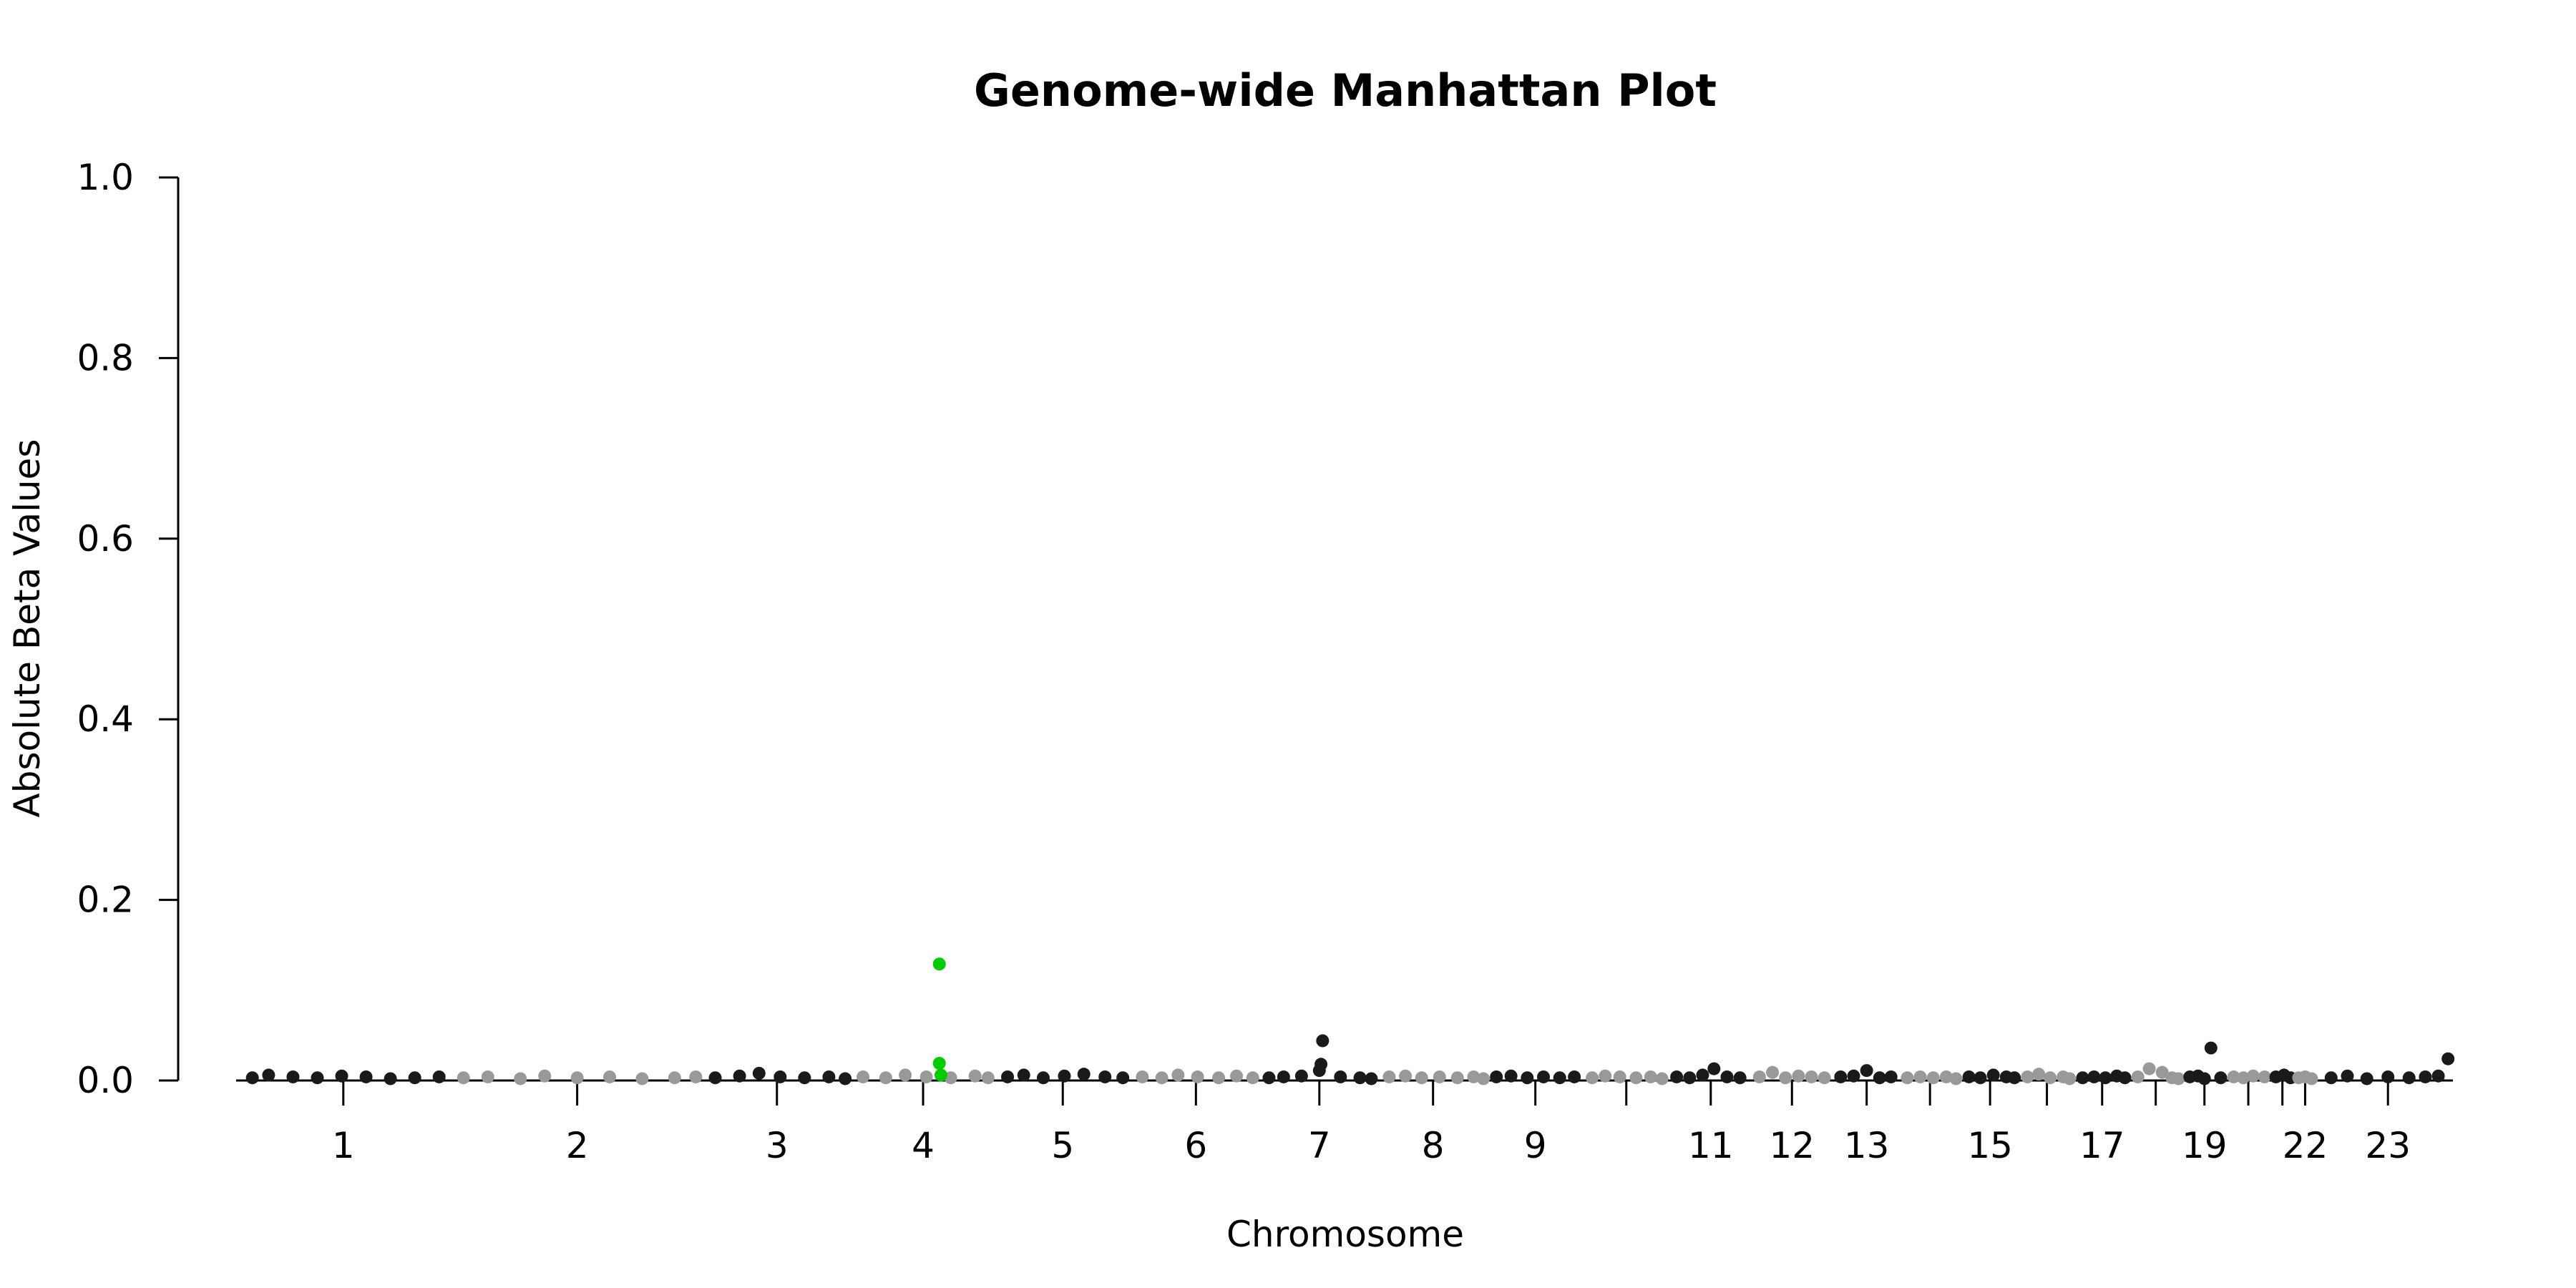 The width and height of the screenshot is (2576, 1288). I want to click on data-points, so click(1350, 1059).